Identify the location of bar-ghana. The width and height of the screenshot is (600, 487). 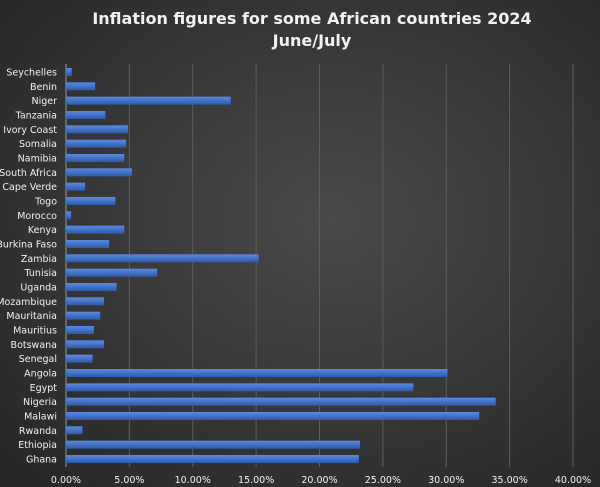
(212, 459).